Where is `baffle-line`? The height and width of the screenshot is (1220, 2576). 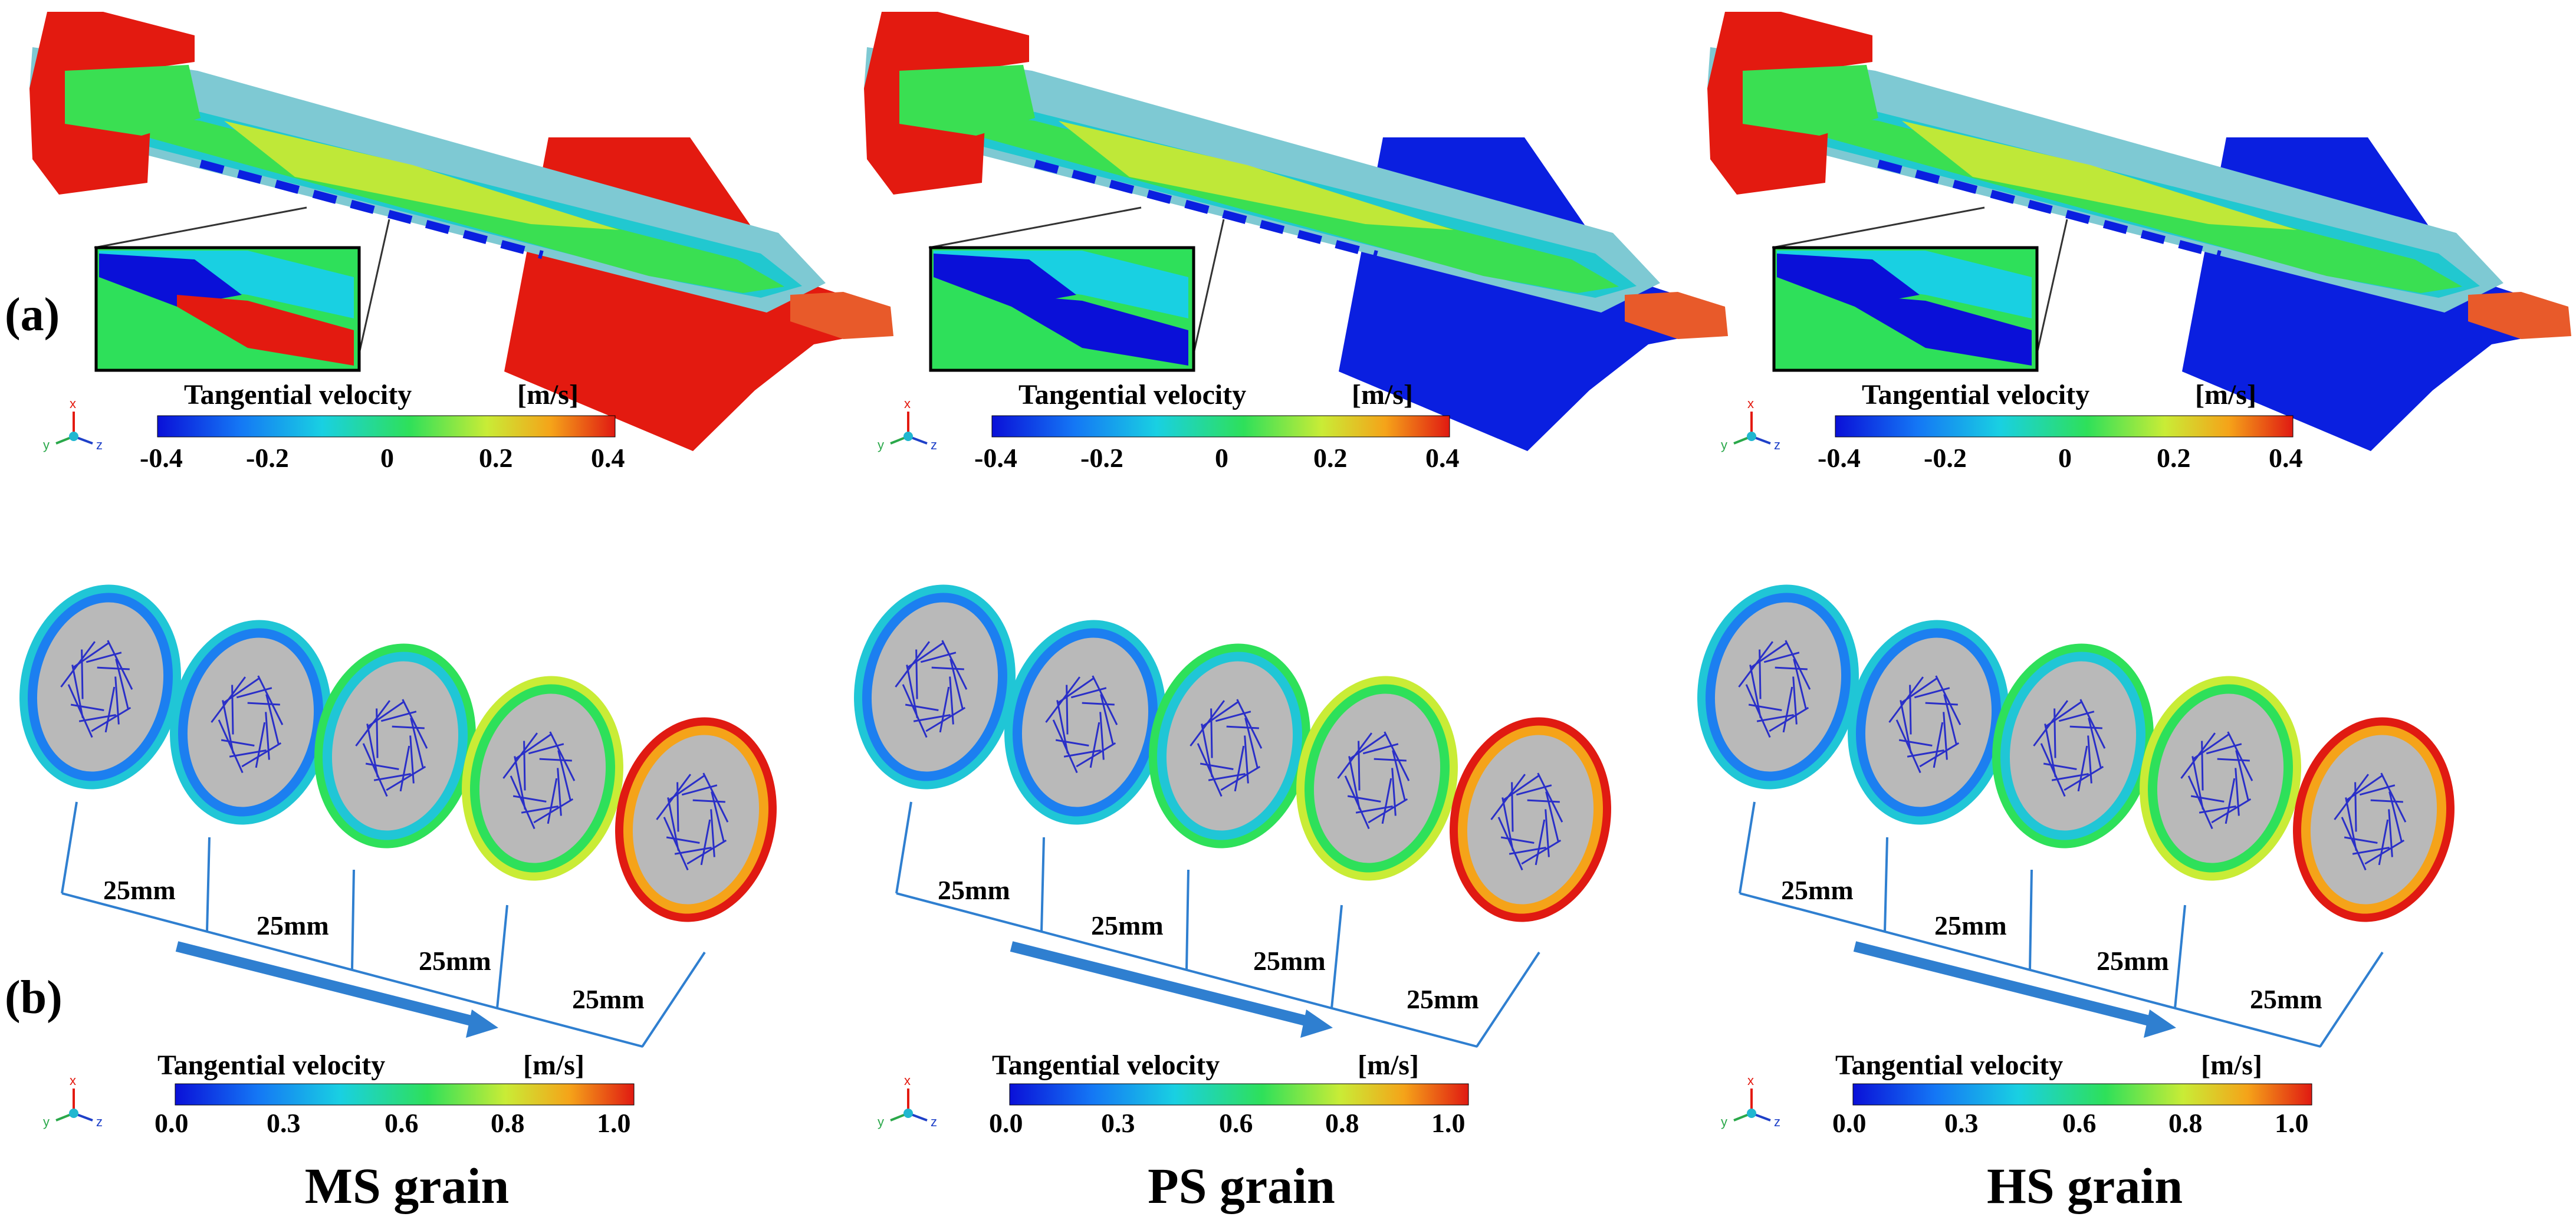
baffle-line is located at coordinates (1206, 209).